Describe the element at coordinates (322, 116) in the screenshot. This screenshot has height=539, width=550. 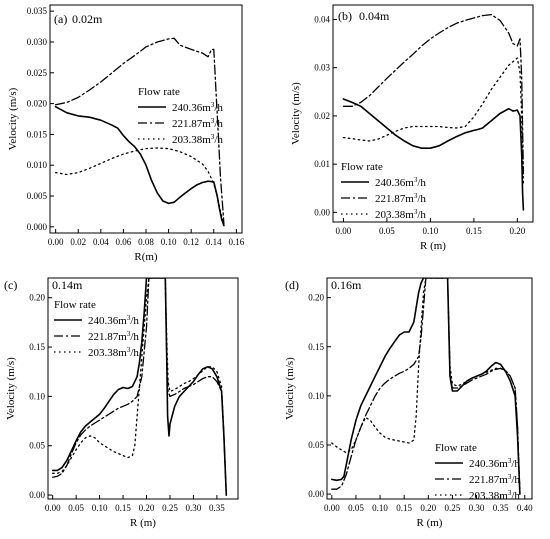
I see `y-tick-label: 0.02` at that location.